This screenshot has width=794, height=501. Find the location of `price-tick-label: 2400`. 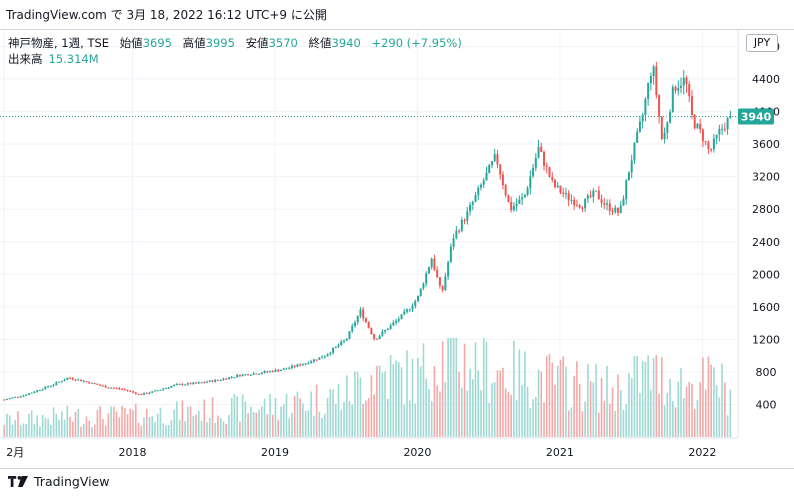

price-tick-label: 2400 is located at coordinates (766, 242).